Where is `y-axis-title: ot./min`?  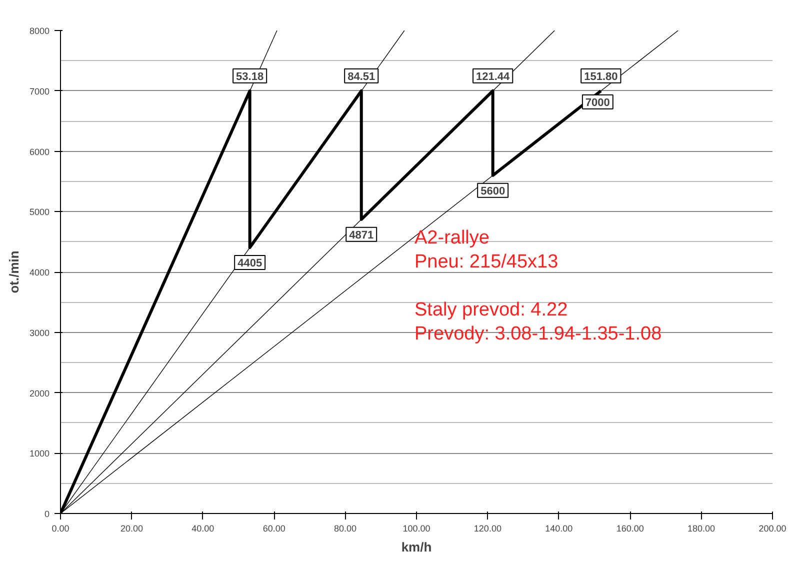
y-axis-title: ot./min is located at coordinates (14, 272).